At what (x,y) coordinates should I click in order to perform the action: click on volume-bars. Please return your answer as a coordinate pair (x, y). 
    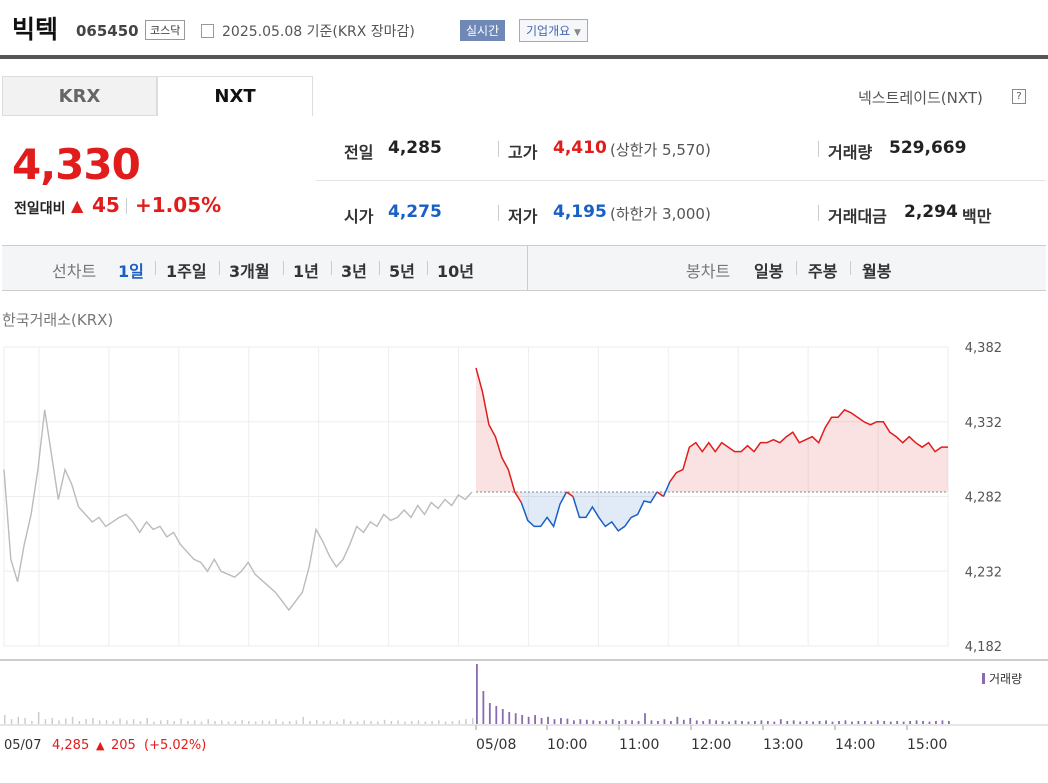
    Looking at the image, I should click on (477, 694).